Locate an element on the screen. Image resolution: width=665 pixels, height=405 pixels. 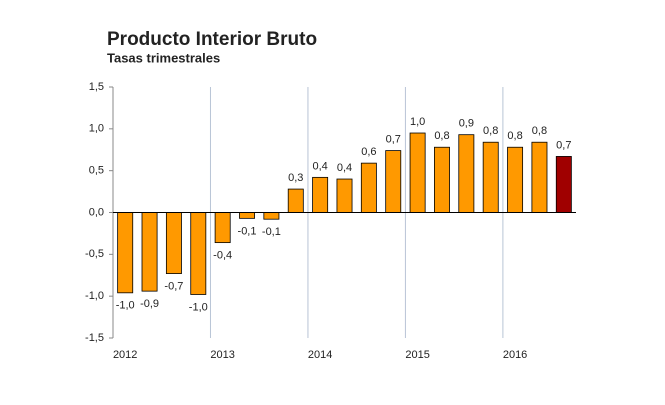
y-tick-label: -0,5 is located at coordinates (94, 254).